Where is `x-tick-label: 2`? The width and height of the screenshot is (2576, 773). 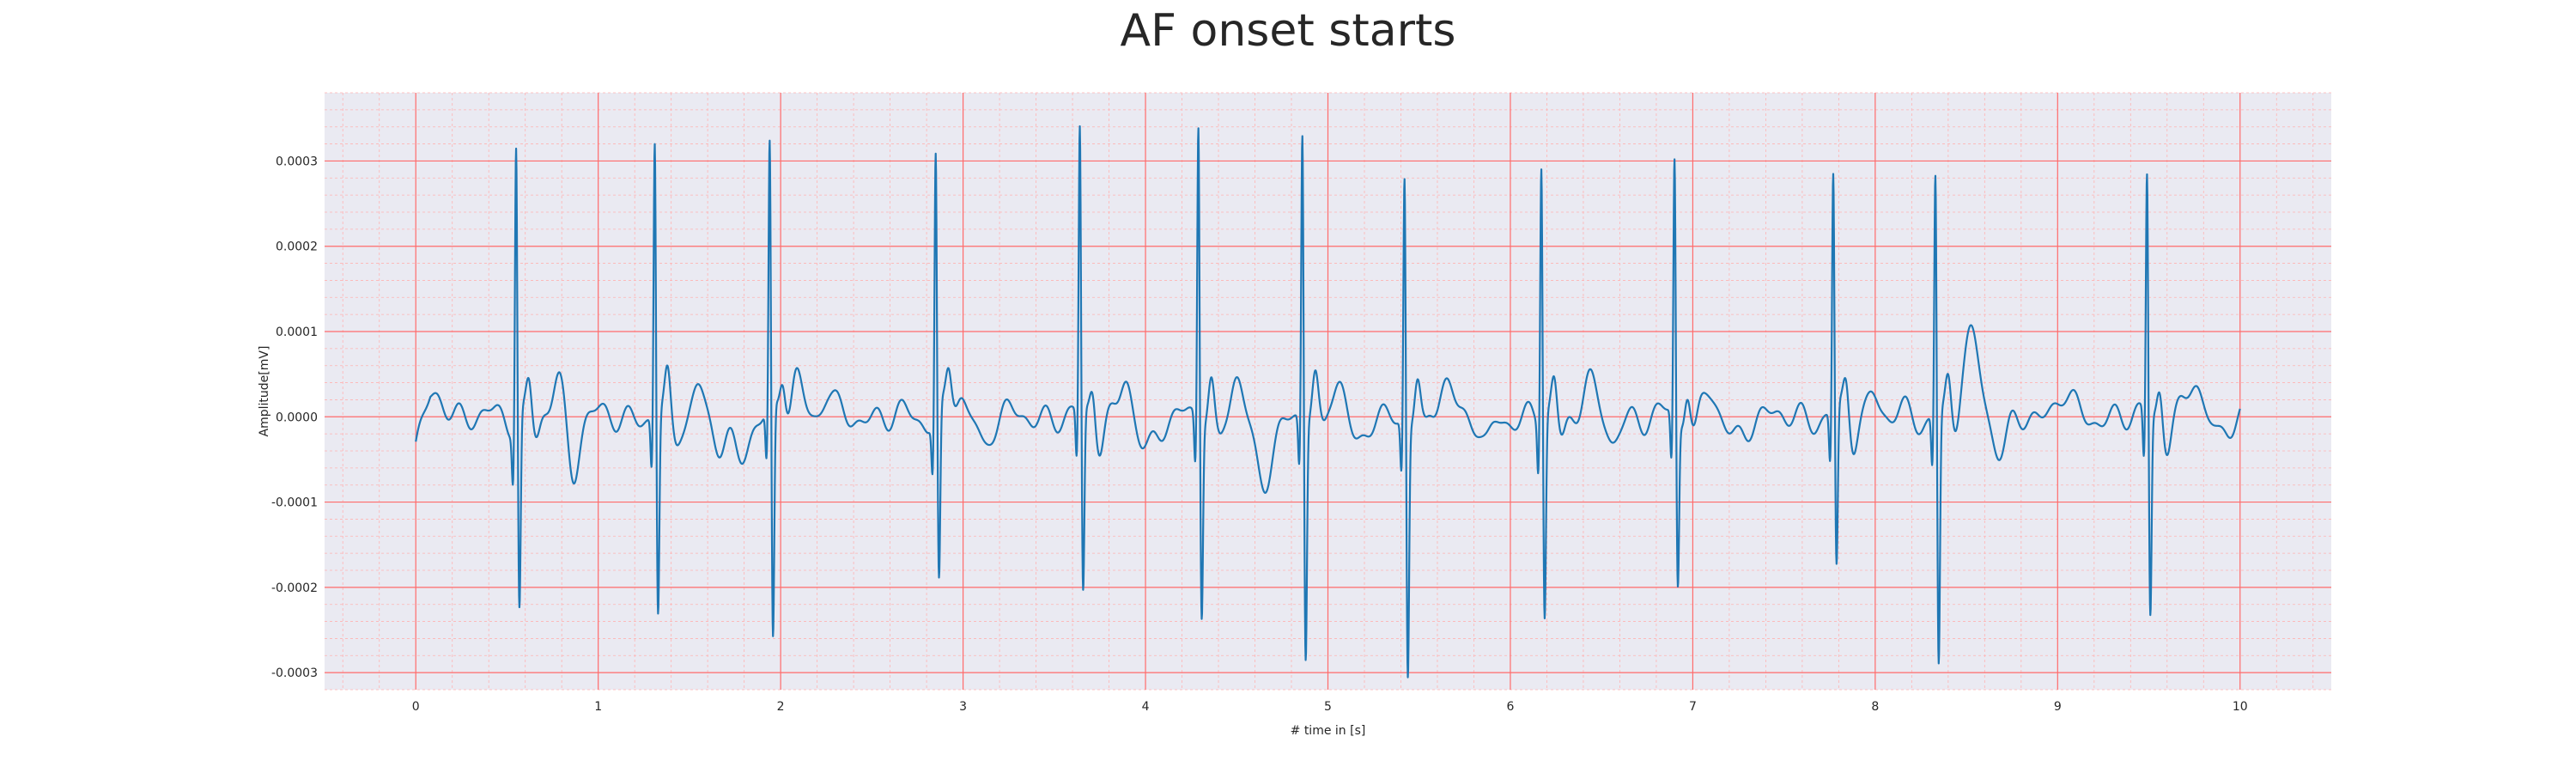 x-tick-label: 2 is located at coordinates (781, 707).